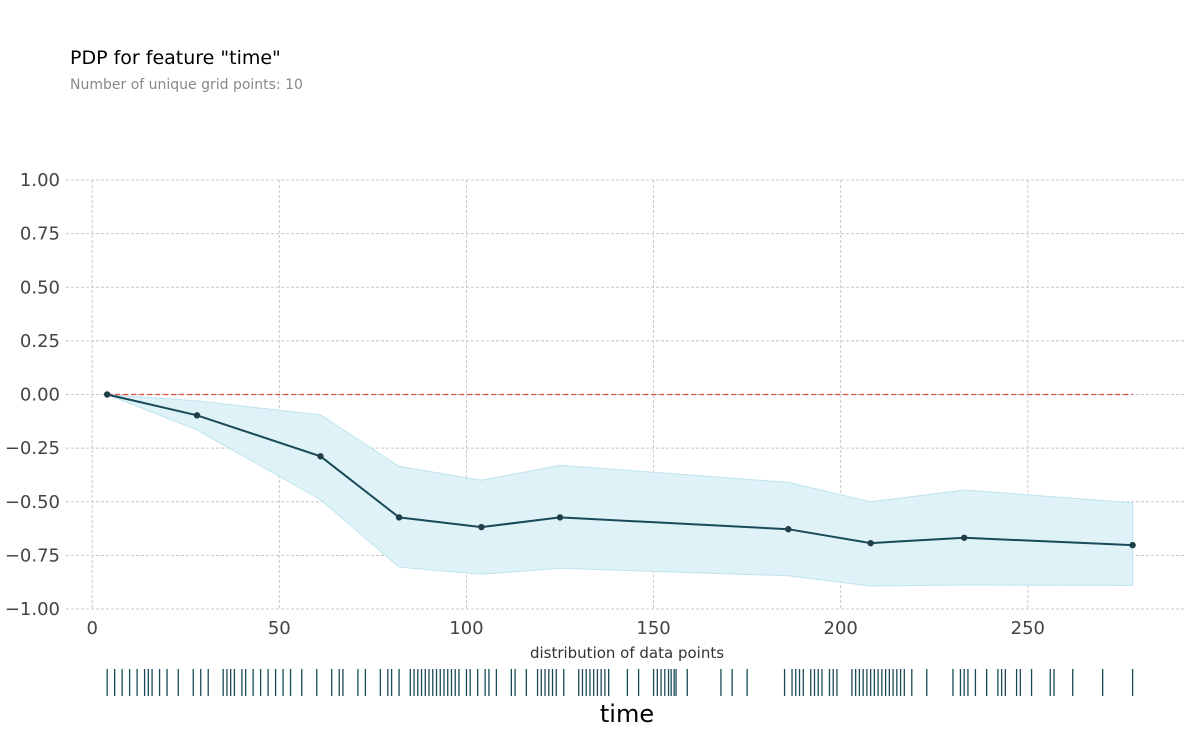 This screenshot has height=737, width=1195. I want to click on y-tick-label: −0.75, so click(32, 555).